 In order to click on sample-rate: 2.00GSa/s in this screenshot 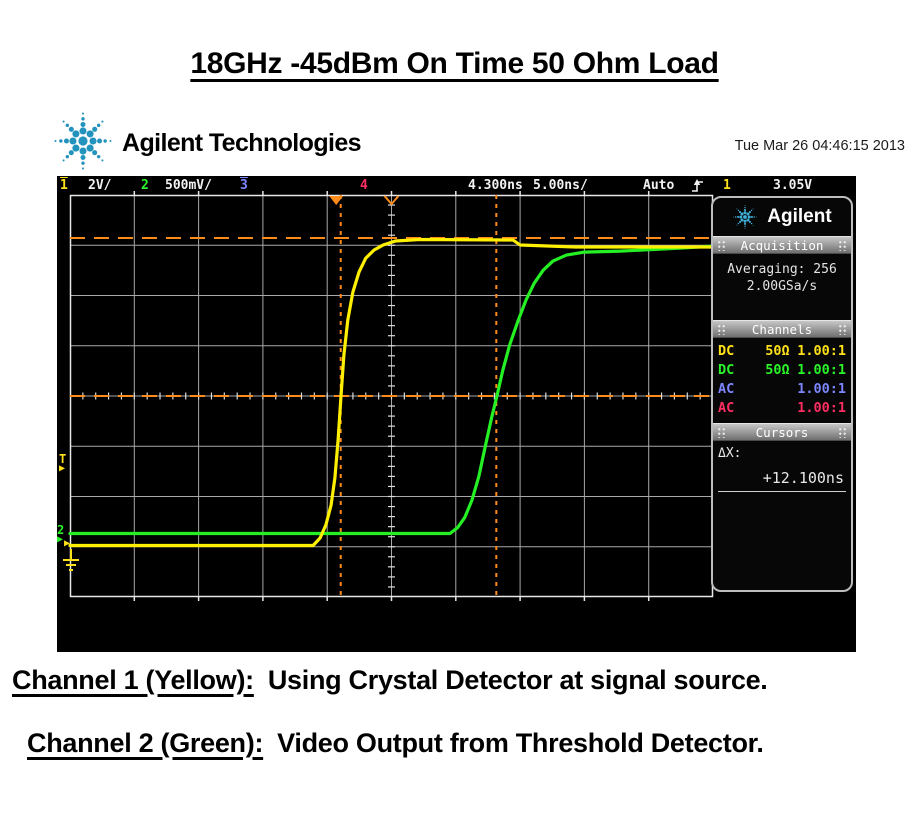, I will do `click(782, 286)`.